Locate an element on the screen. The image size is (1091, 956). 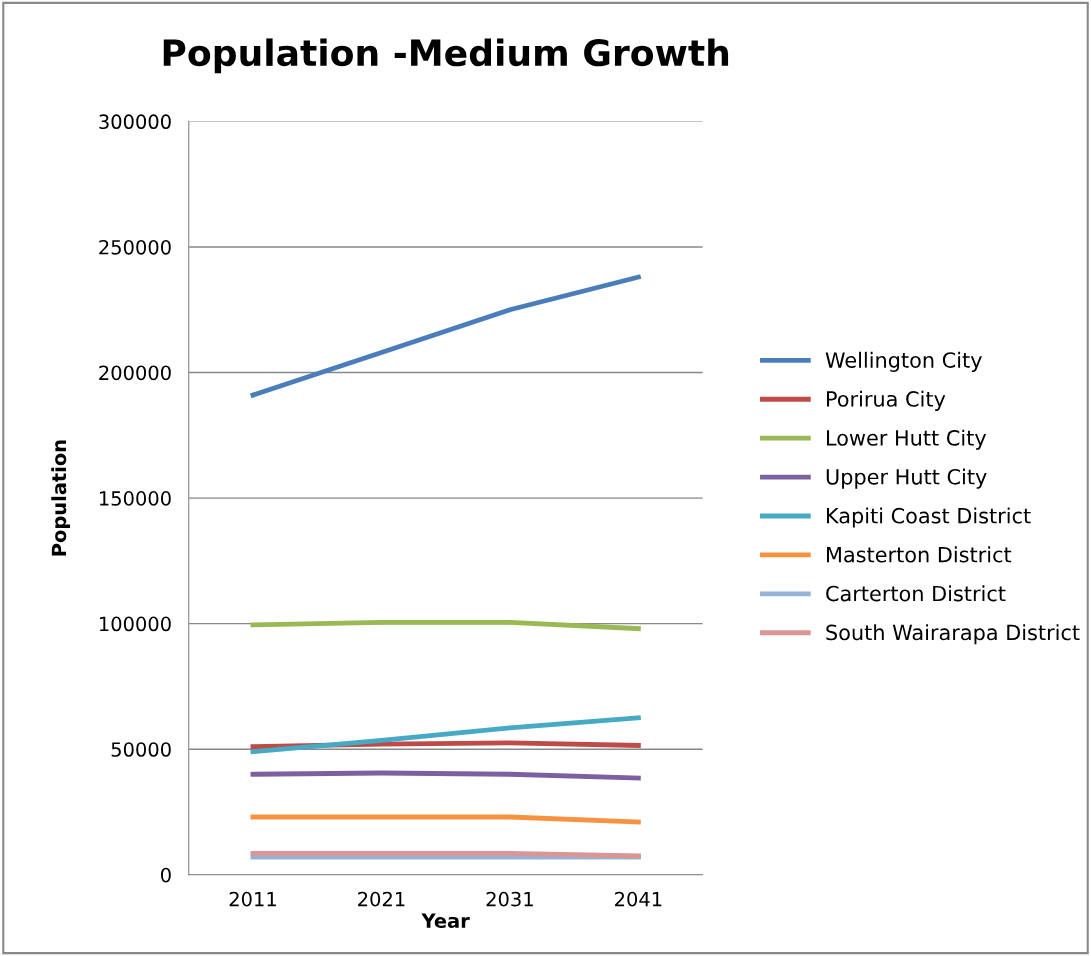
x-tick-label: 2031 is located at coordinates (509, 899).